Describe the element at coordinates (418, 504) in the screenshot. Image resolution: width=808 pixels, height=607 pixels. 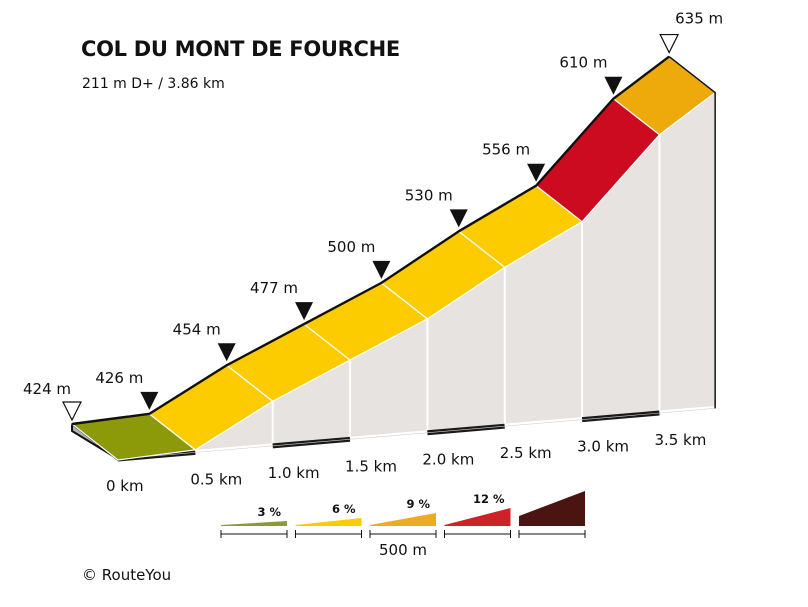
I see `legend-label: 9 %` at that location.